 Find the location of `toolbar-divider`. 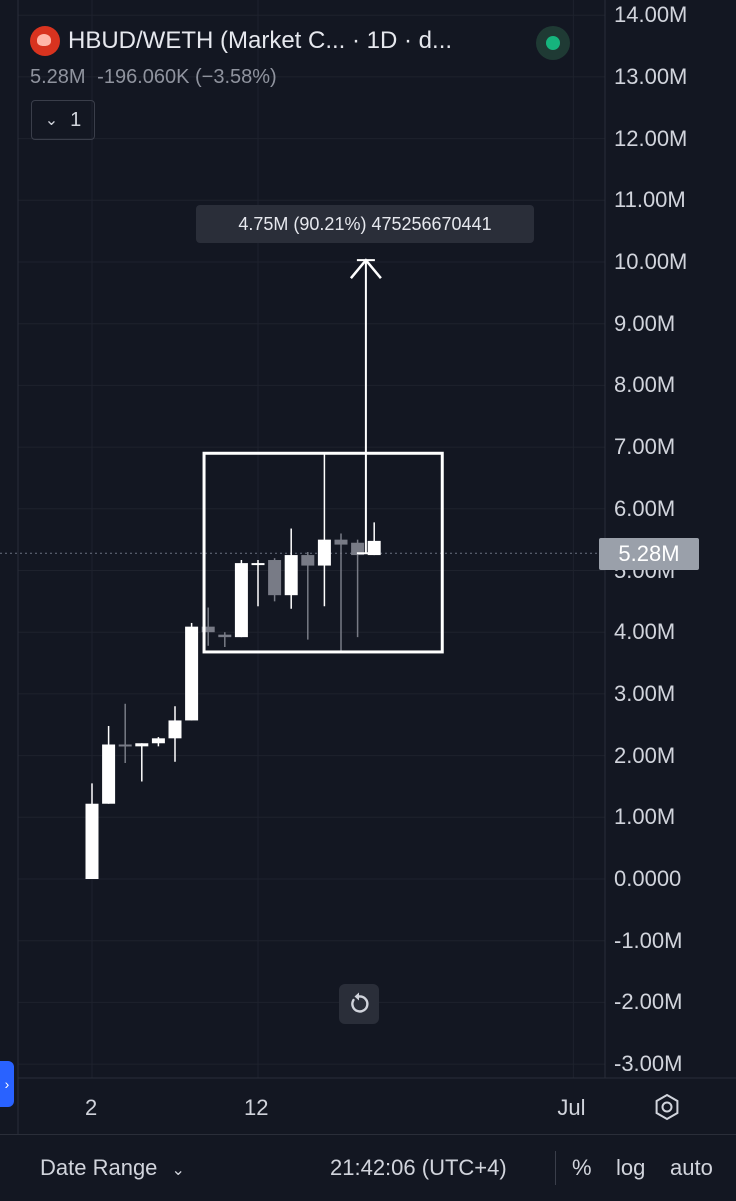

toolbar-divider is located at coordinates (555, 1168).